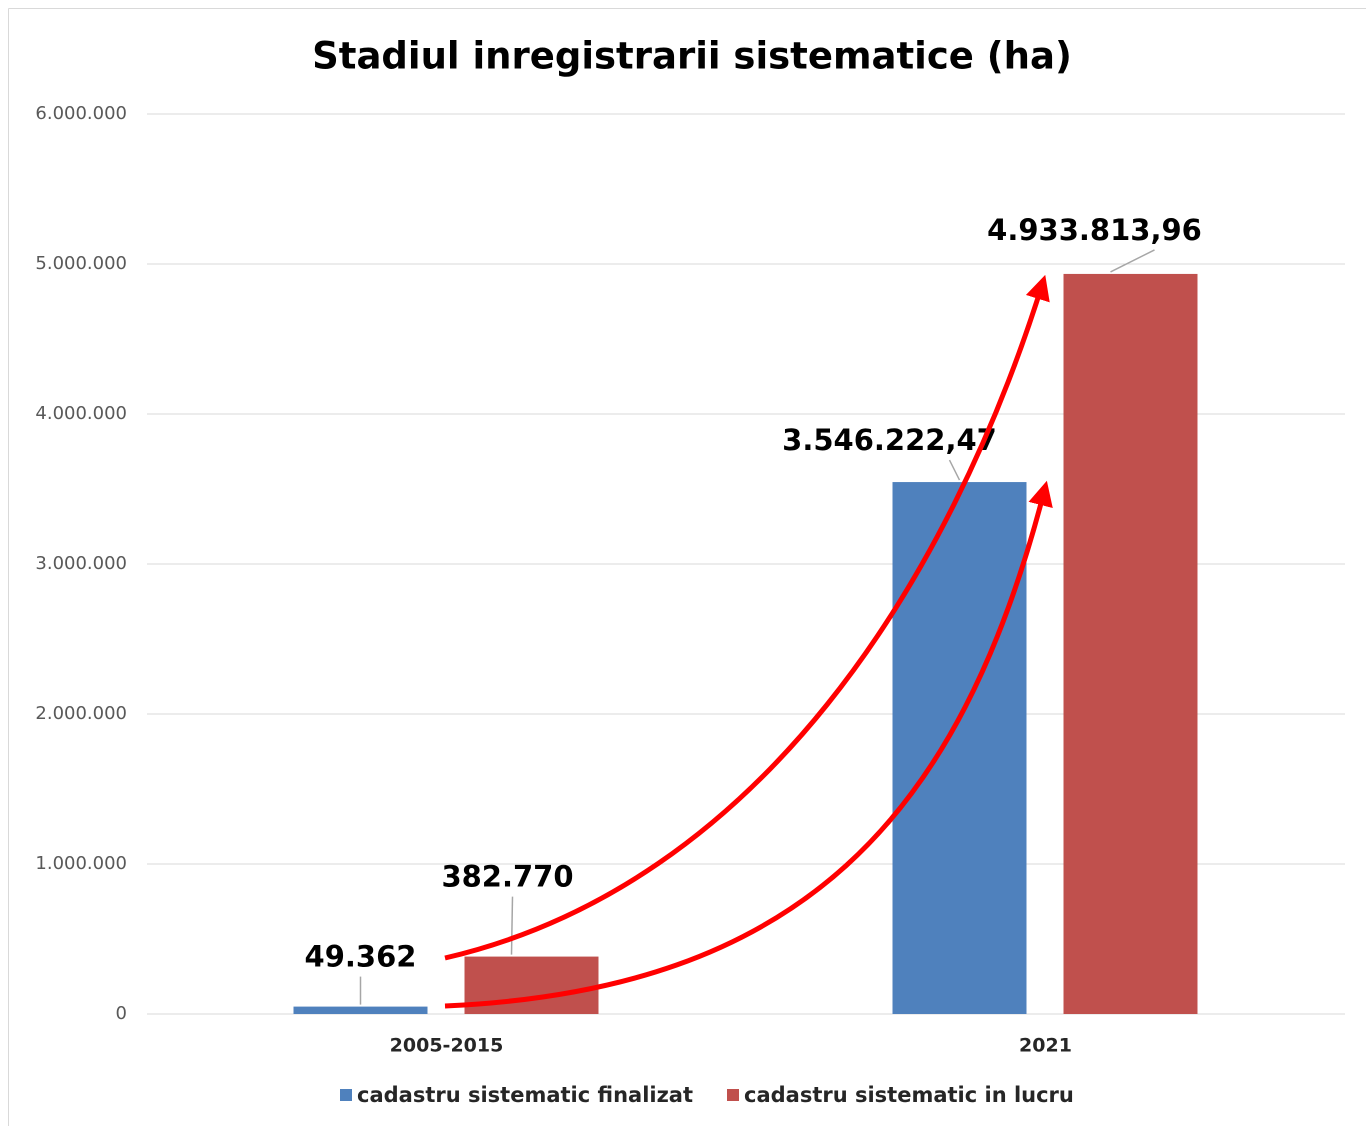  Describe the element at coordinates (1045, 1046) in the screenshot. I see `x-tick-label: 2021` at that location.